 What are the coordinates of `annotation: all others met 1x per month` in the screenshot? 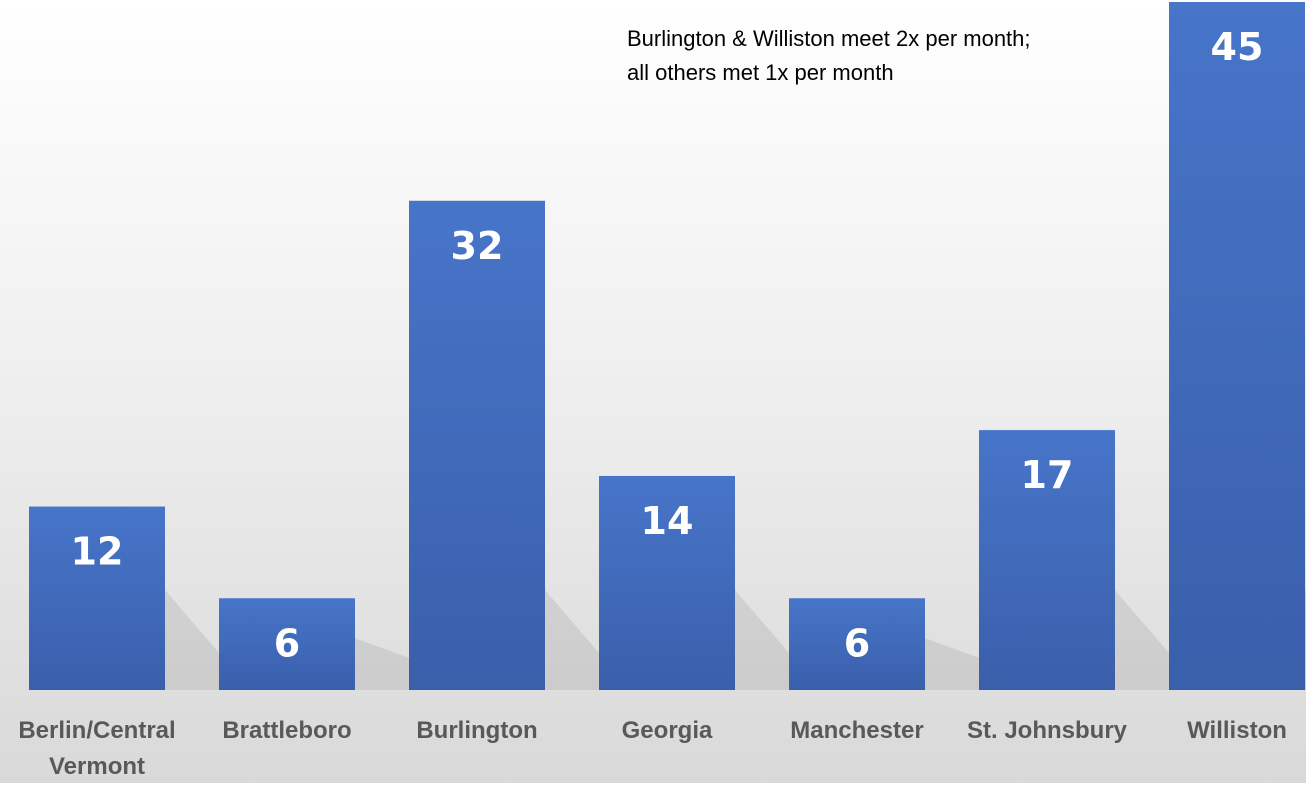 It's located at (760, 72).